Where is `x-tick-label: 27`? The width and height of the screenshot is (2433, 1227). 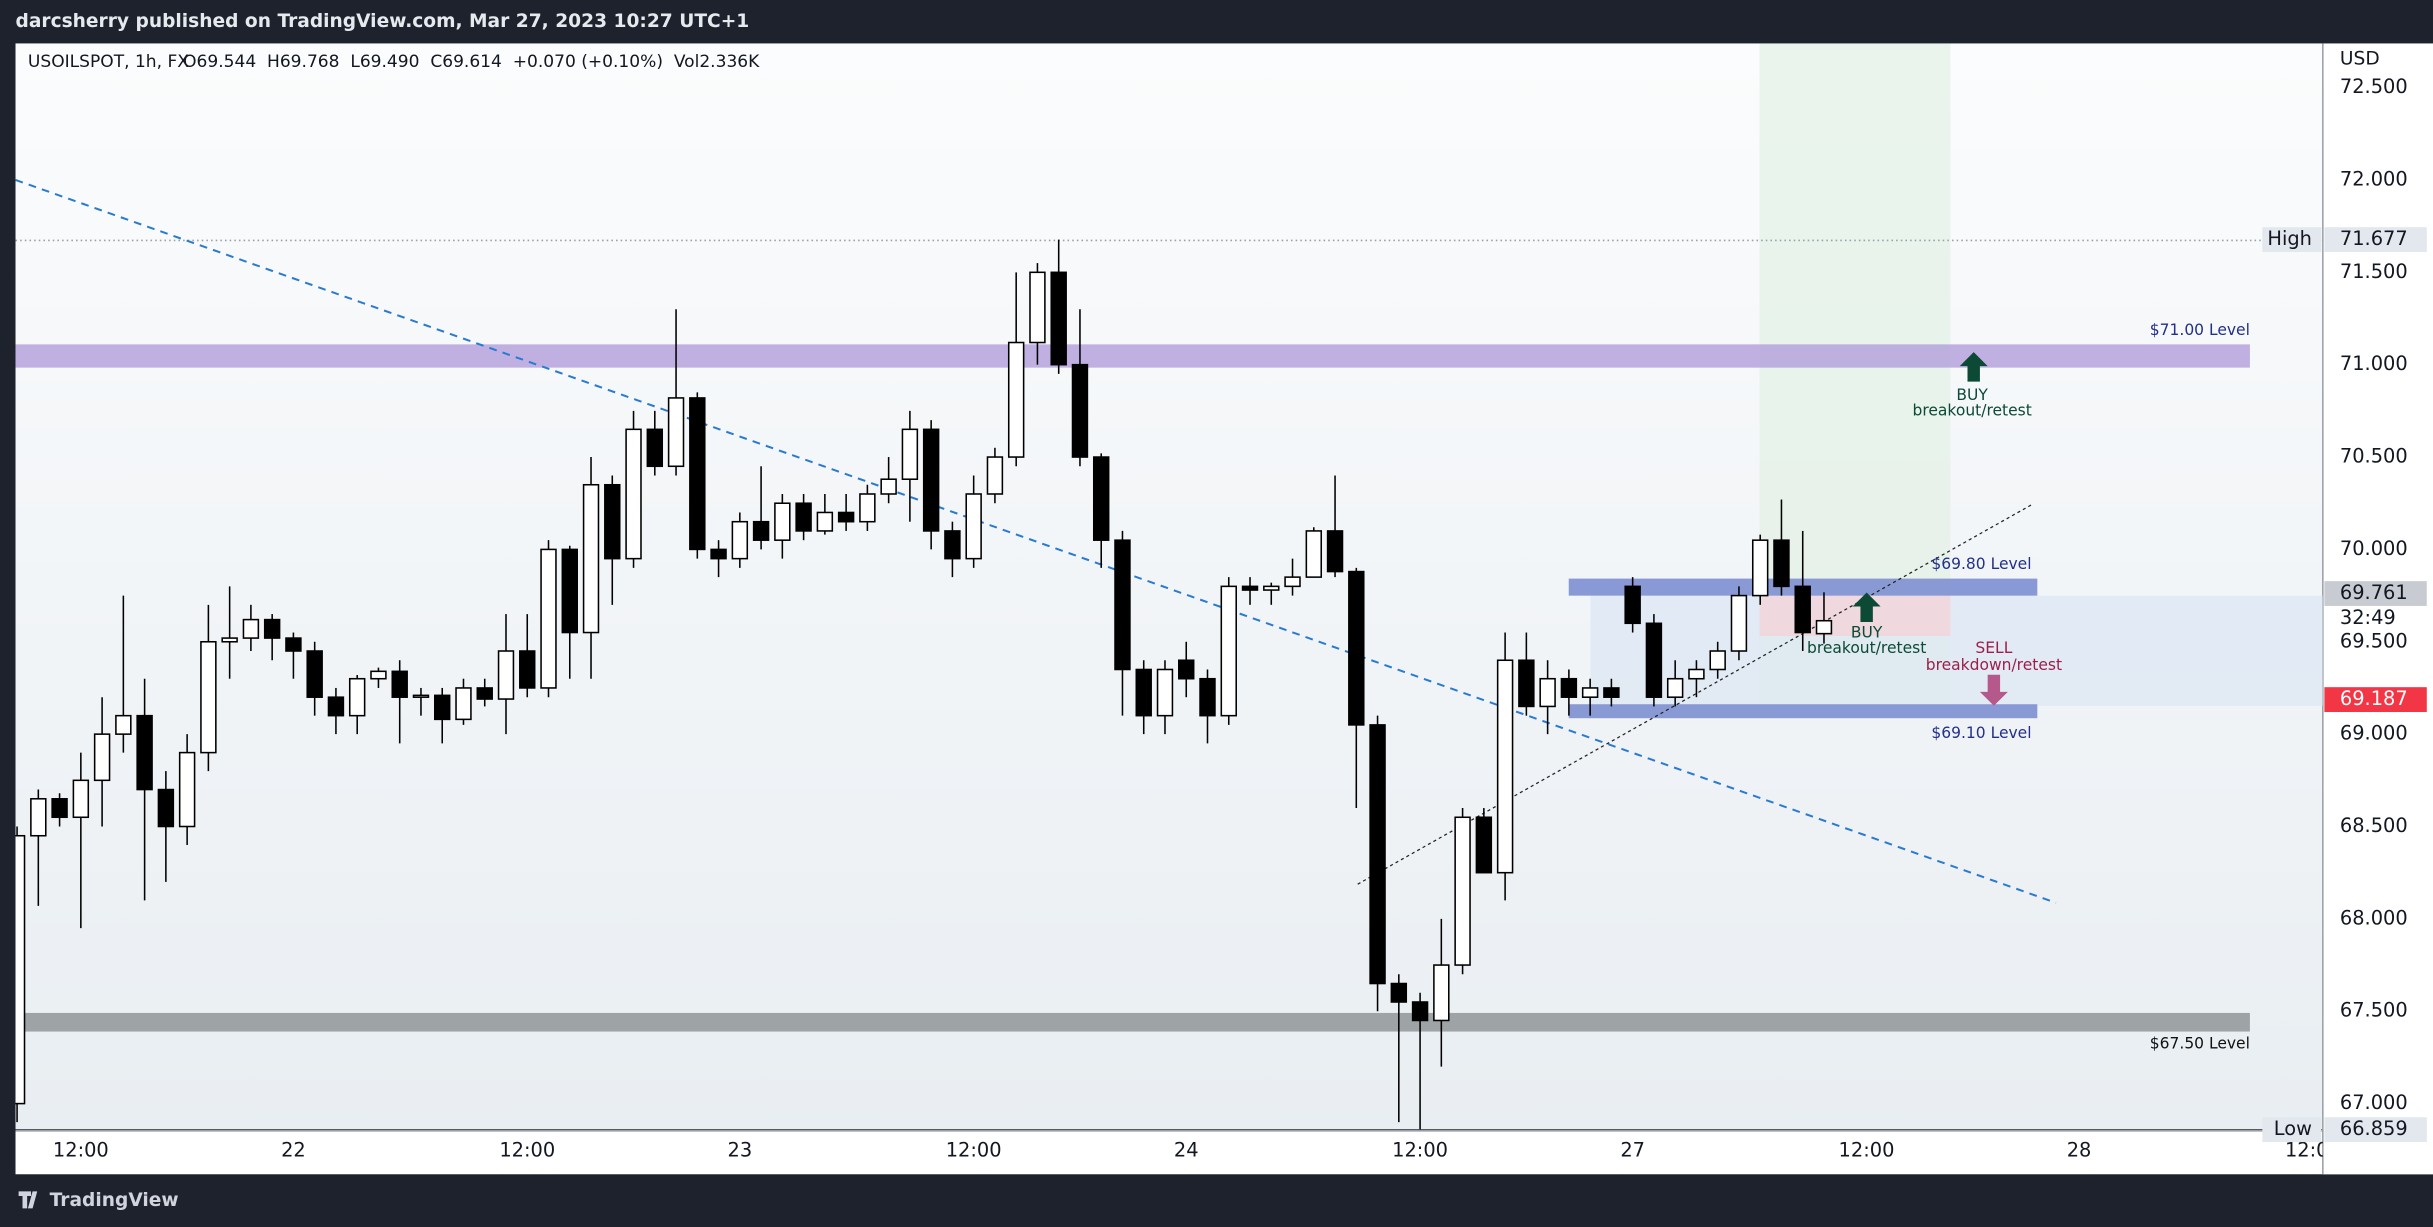 x-tick-label: 27 is located at coordinates (1632, 1149).